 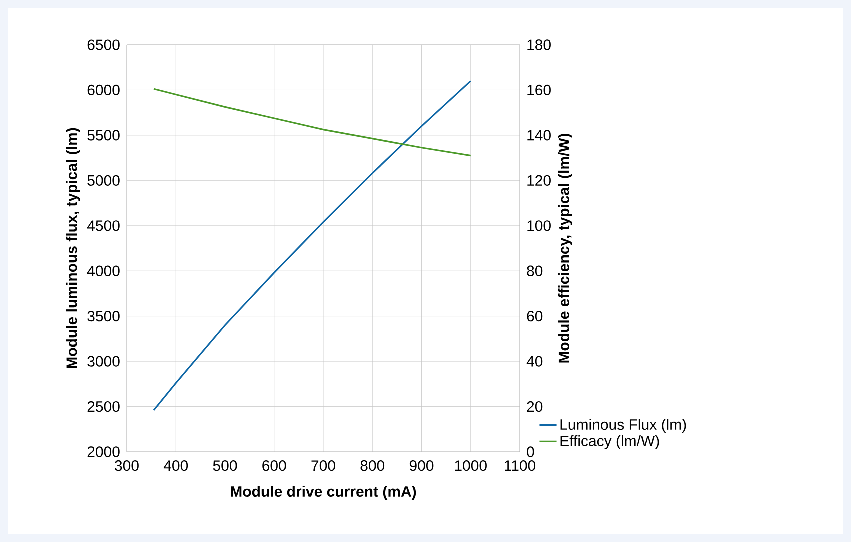 I want to click on y2-tick-label: 0, so click(x=530, y=452).